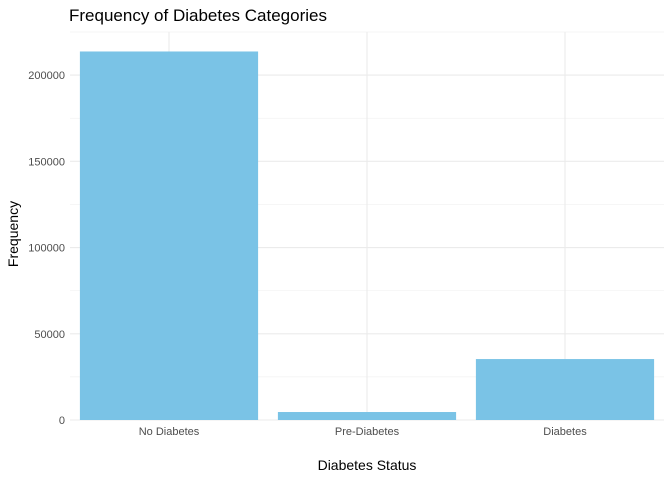 This screenshot has width=672, height=480. Describe the element at coordinates (367, 416) in the screenshot. I see `bar-pre-diabetes` at that location.